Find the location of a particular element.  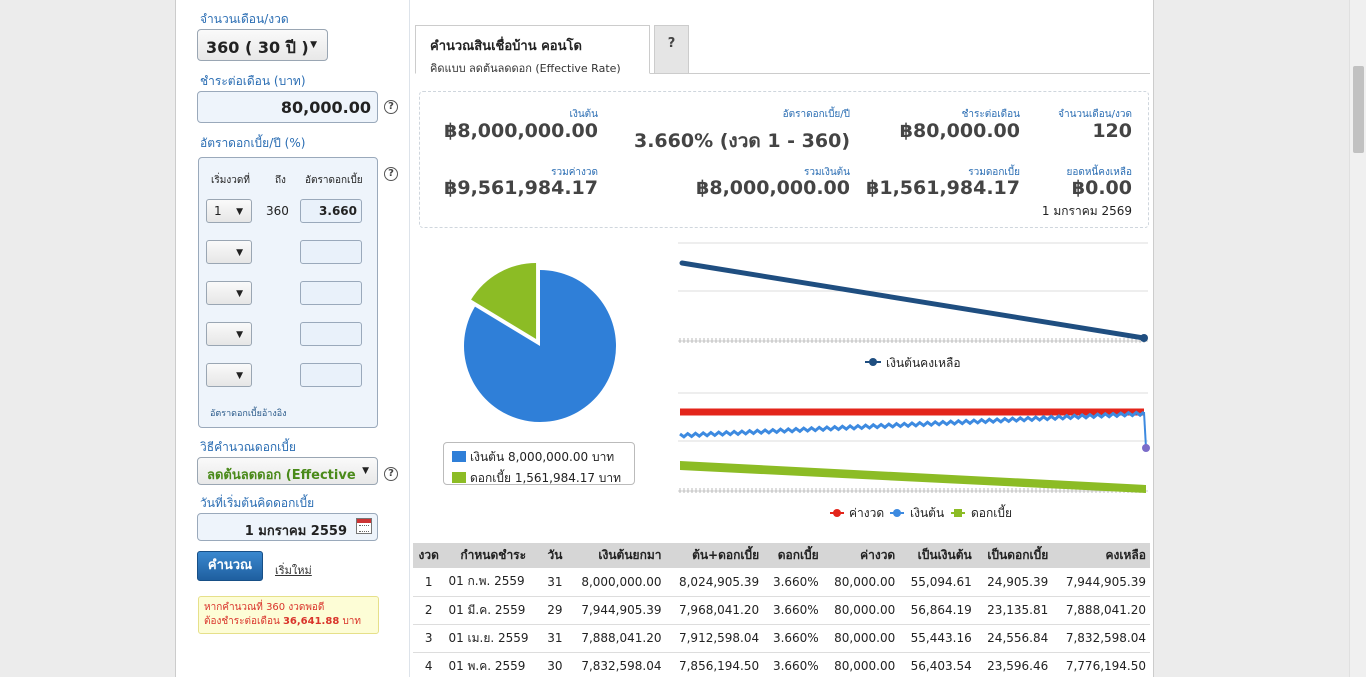

svg-text: ค่างวด is located at coordinates (866, 513).